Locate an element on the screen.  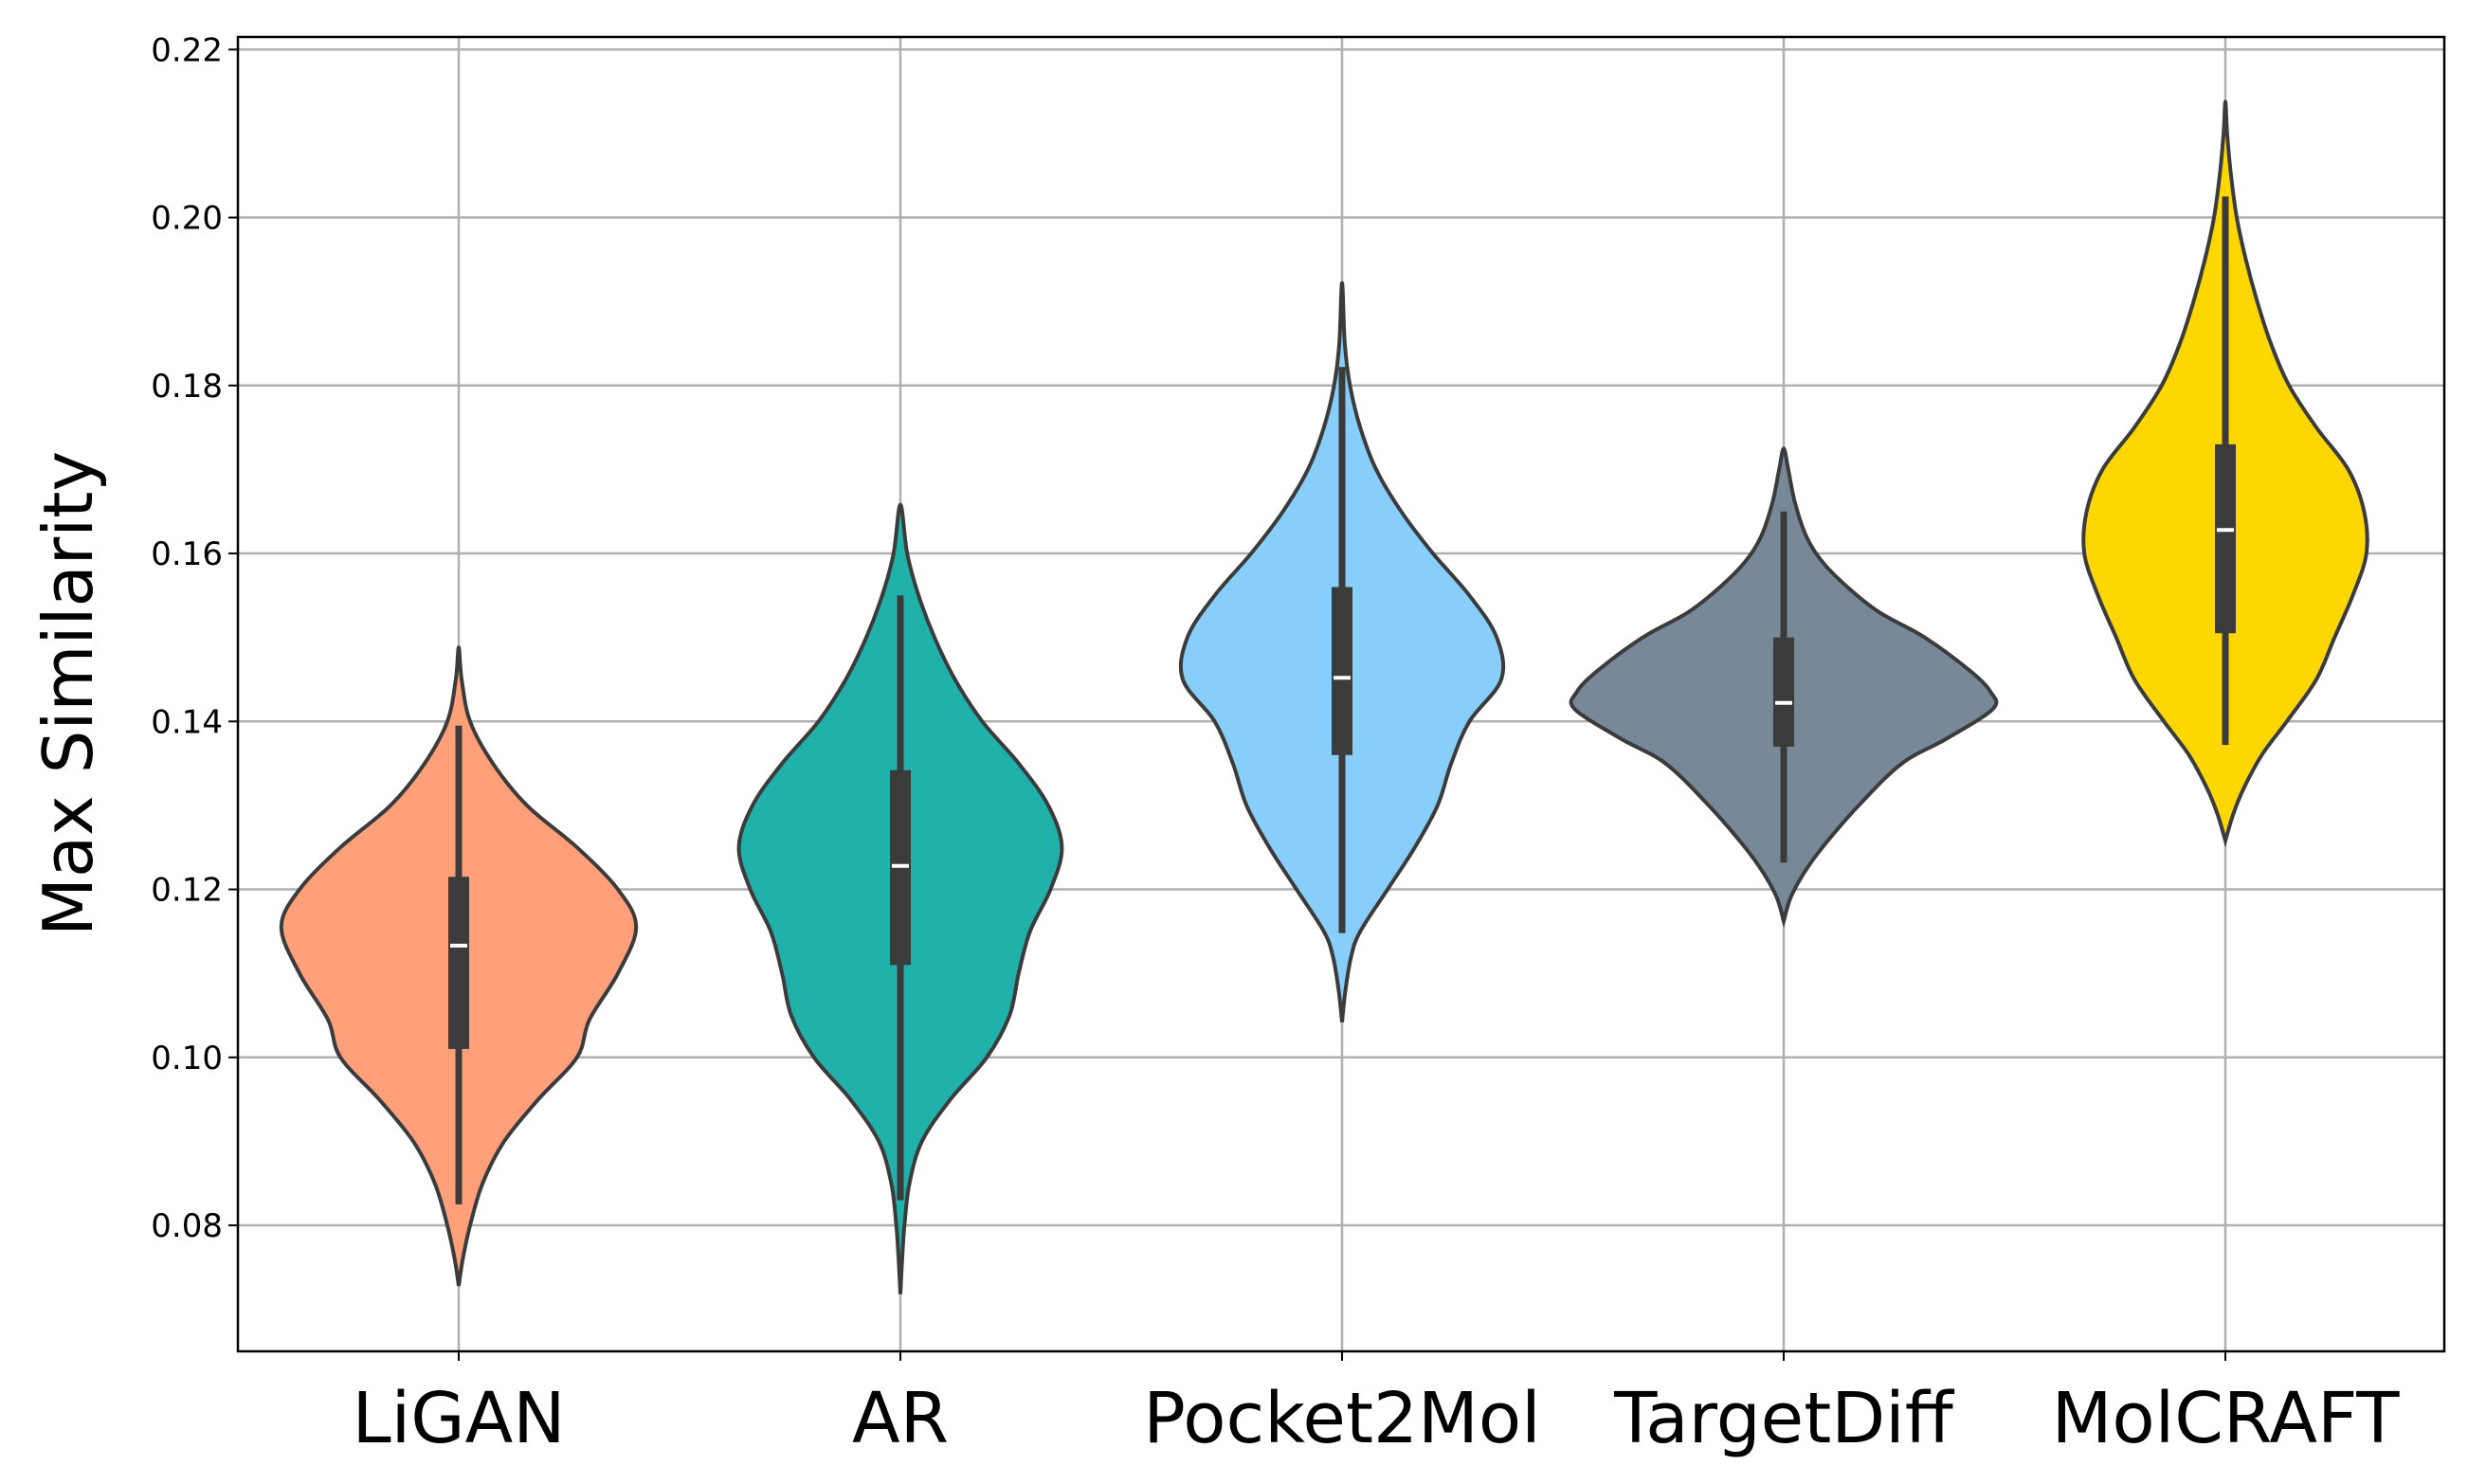
x-tick-label: LiGAN is located at coordinates (458, 1418).